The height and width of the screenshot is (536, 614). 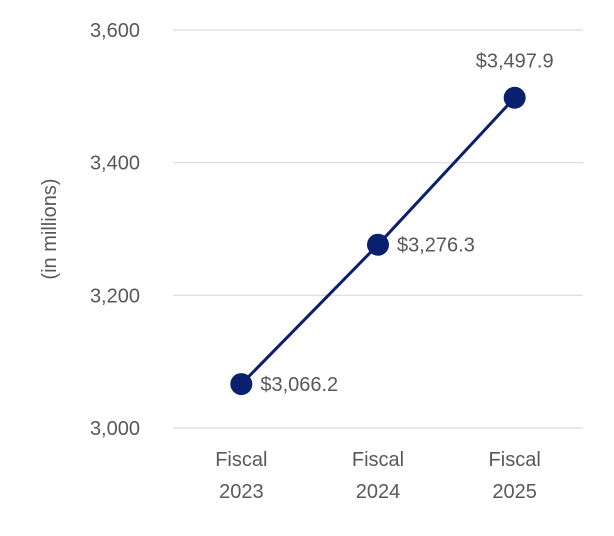 What do you see at coordinates (515, 476) in the screenshot?
I see `x-tick-label: Fiscal 2025` at bounding box center [515, 476].